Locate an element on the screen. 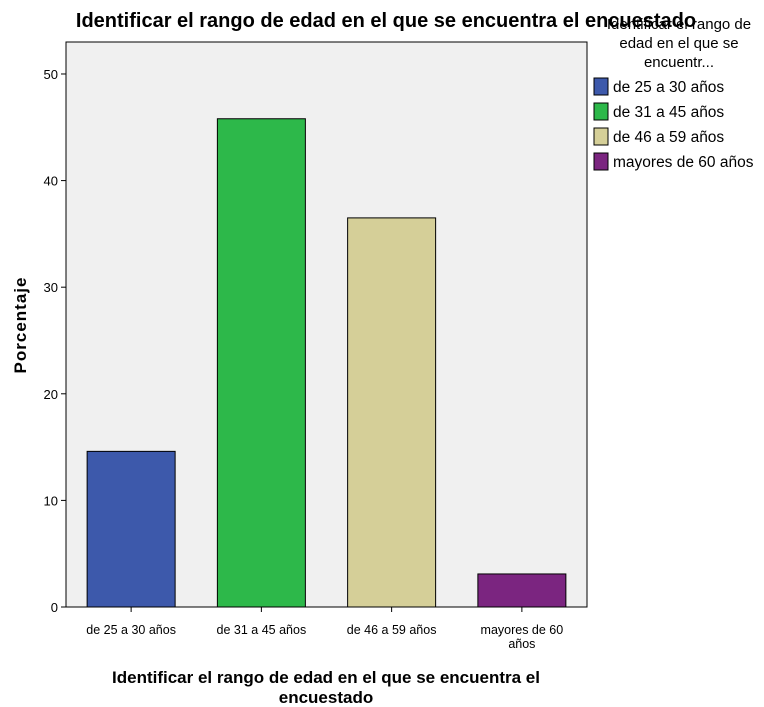  y-tick-label: 30 is located at coordinates (51, 287).